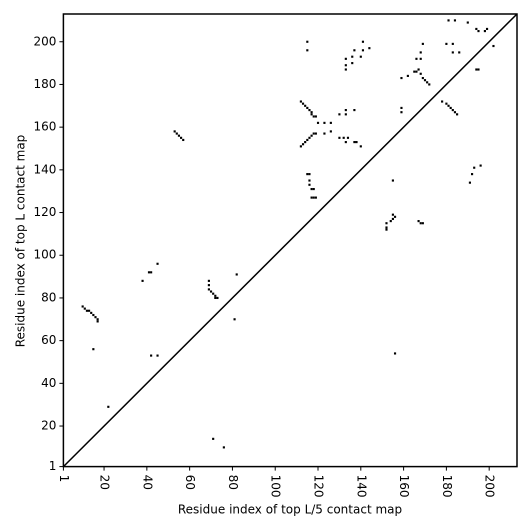 This screenshot has height=531, width=531. What do you see at coordinates (48, 297) in the screenshot?
I see `y-tick-label: 80` at bounding box center [48, 297].